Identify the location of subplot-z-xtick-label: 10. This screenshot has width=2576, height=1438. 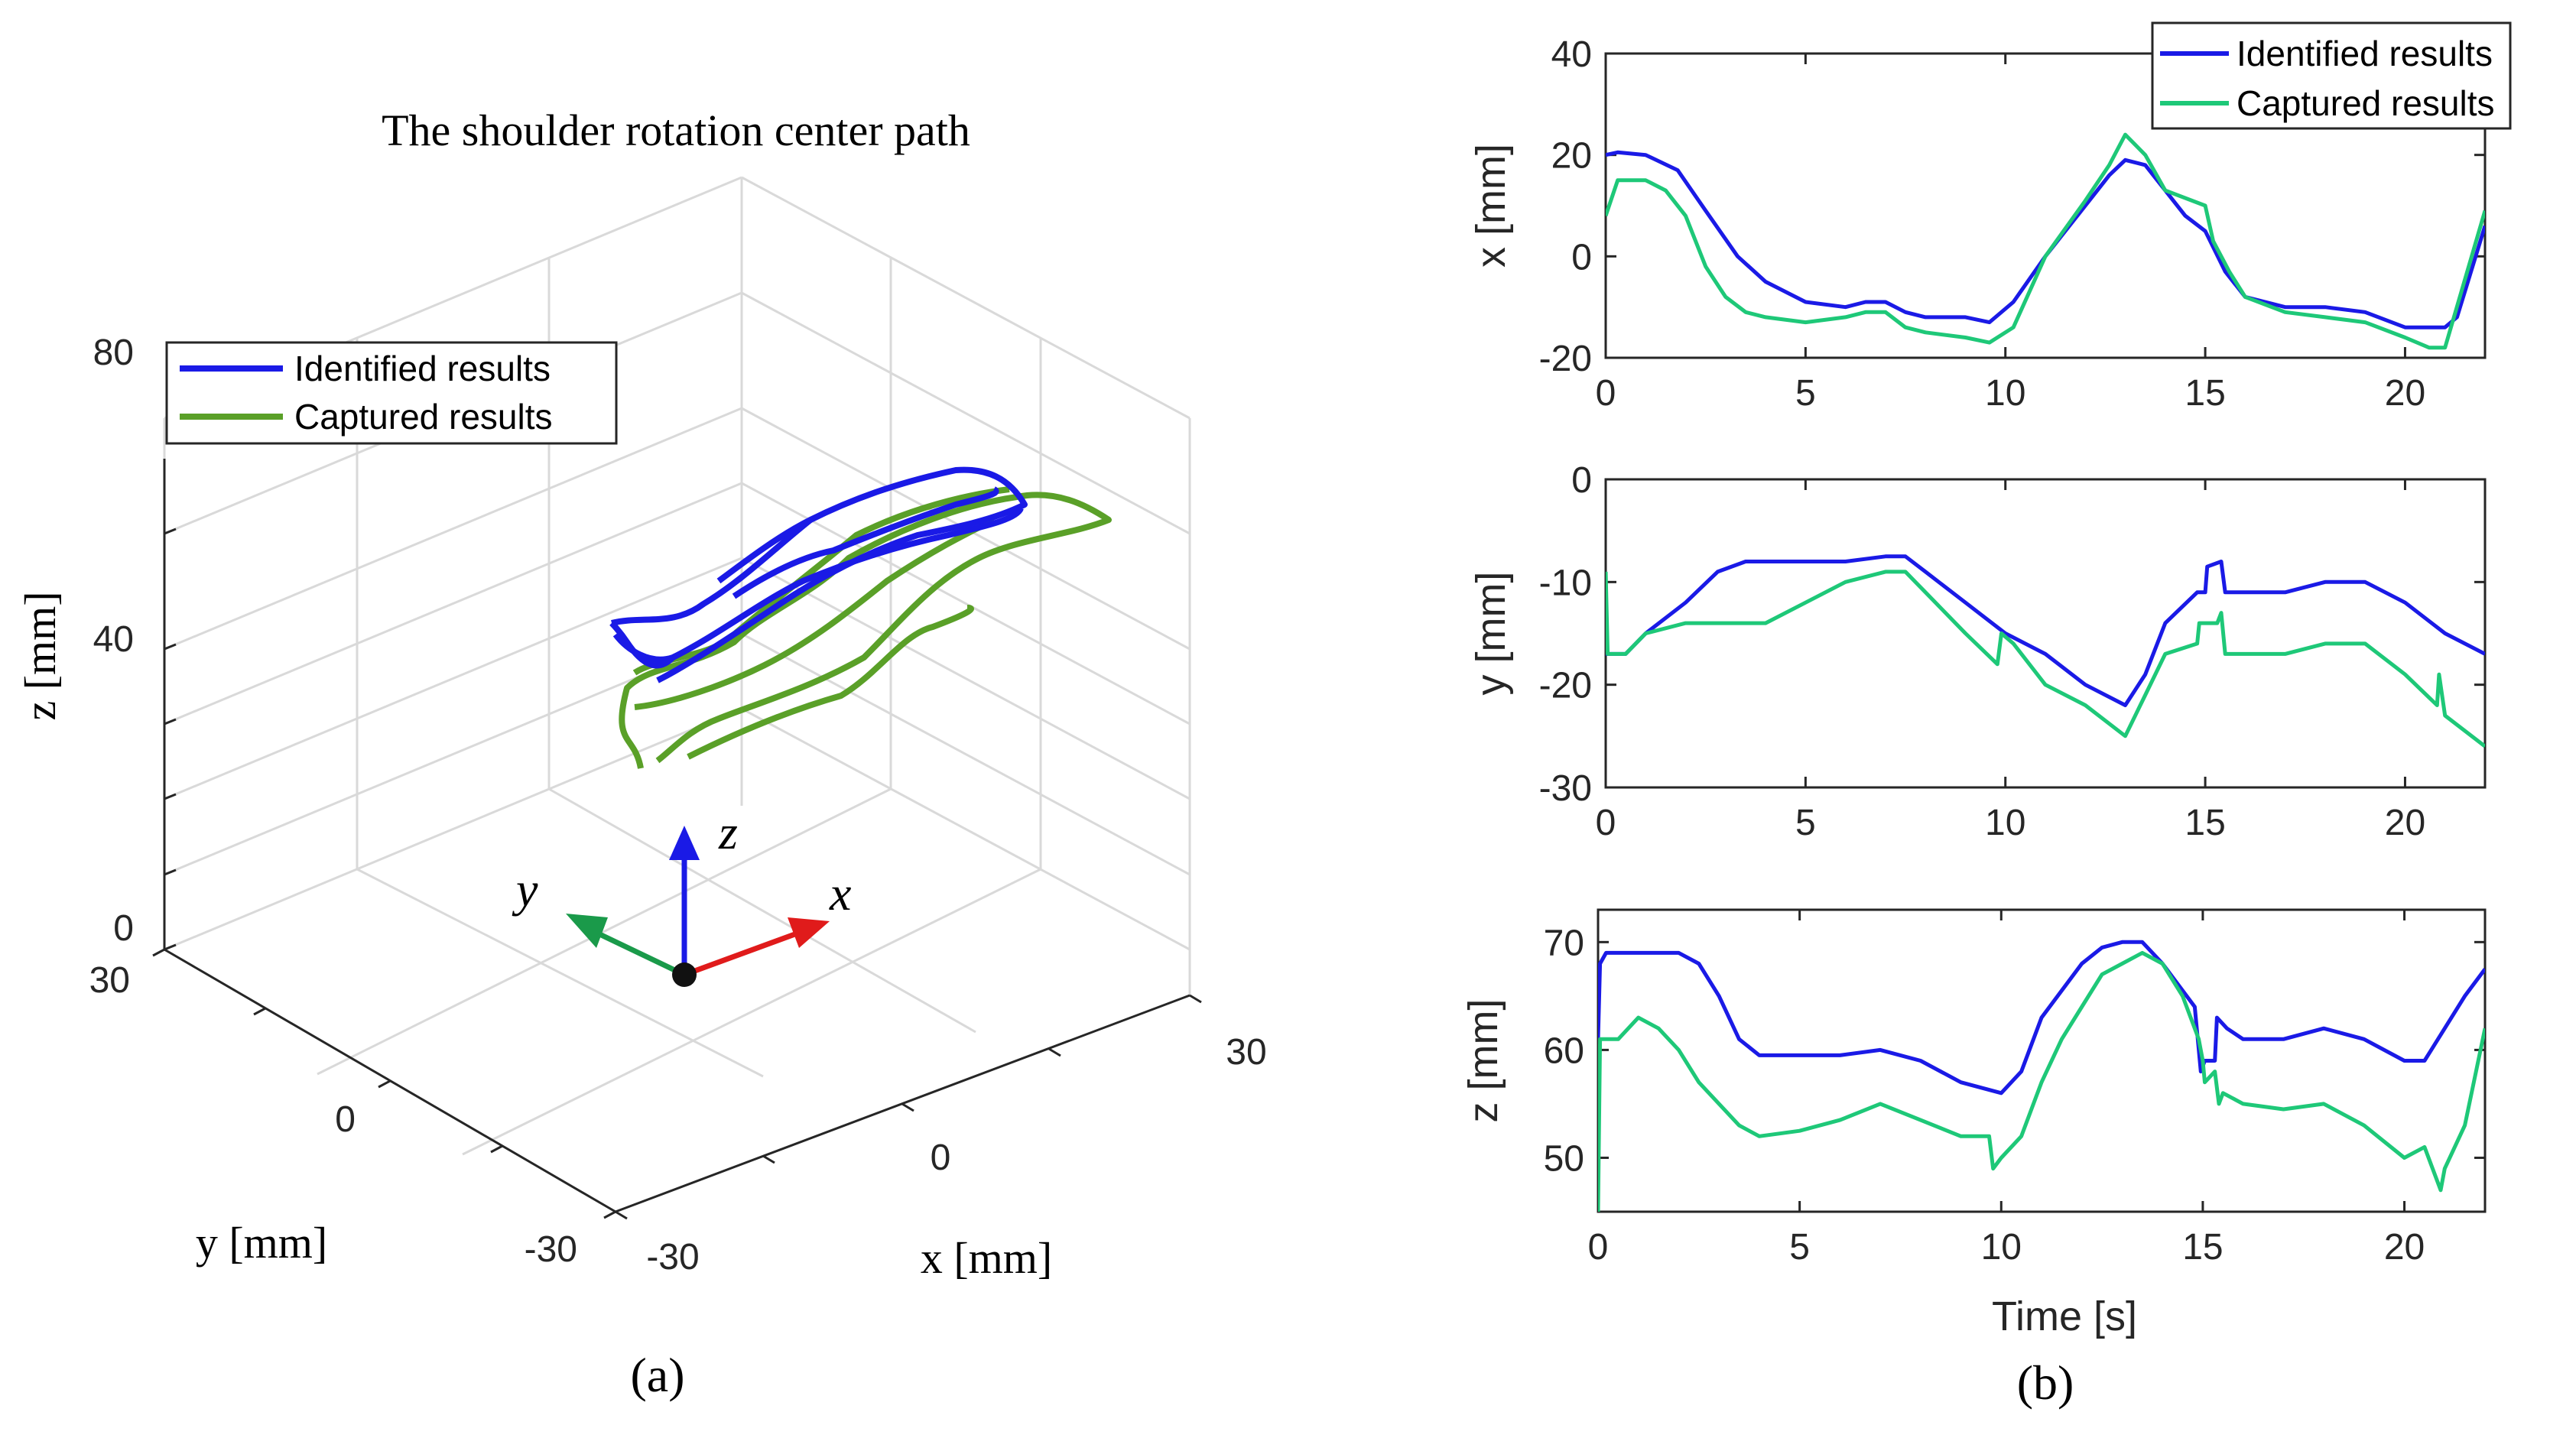
(2001, 1247).